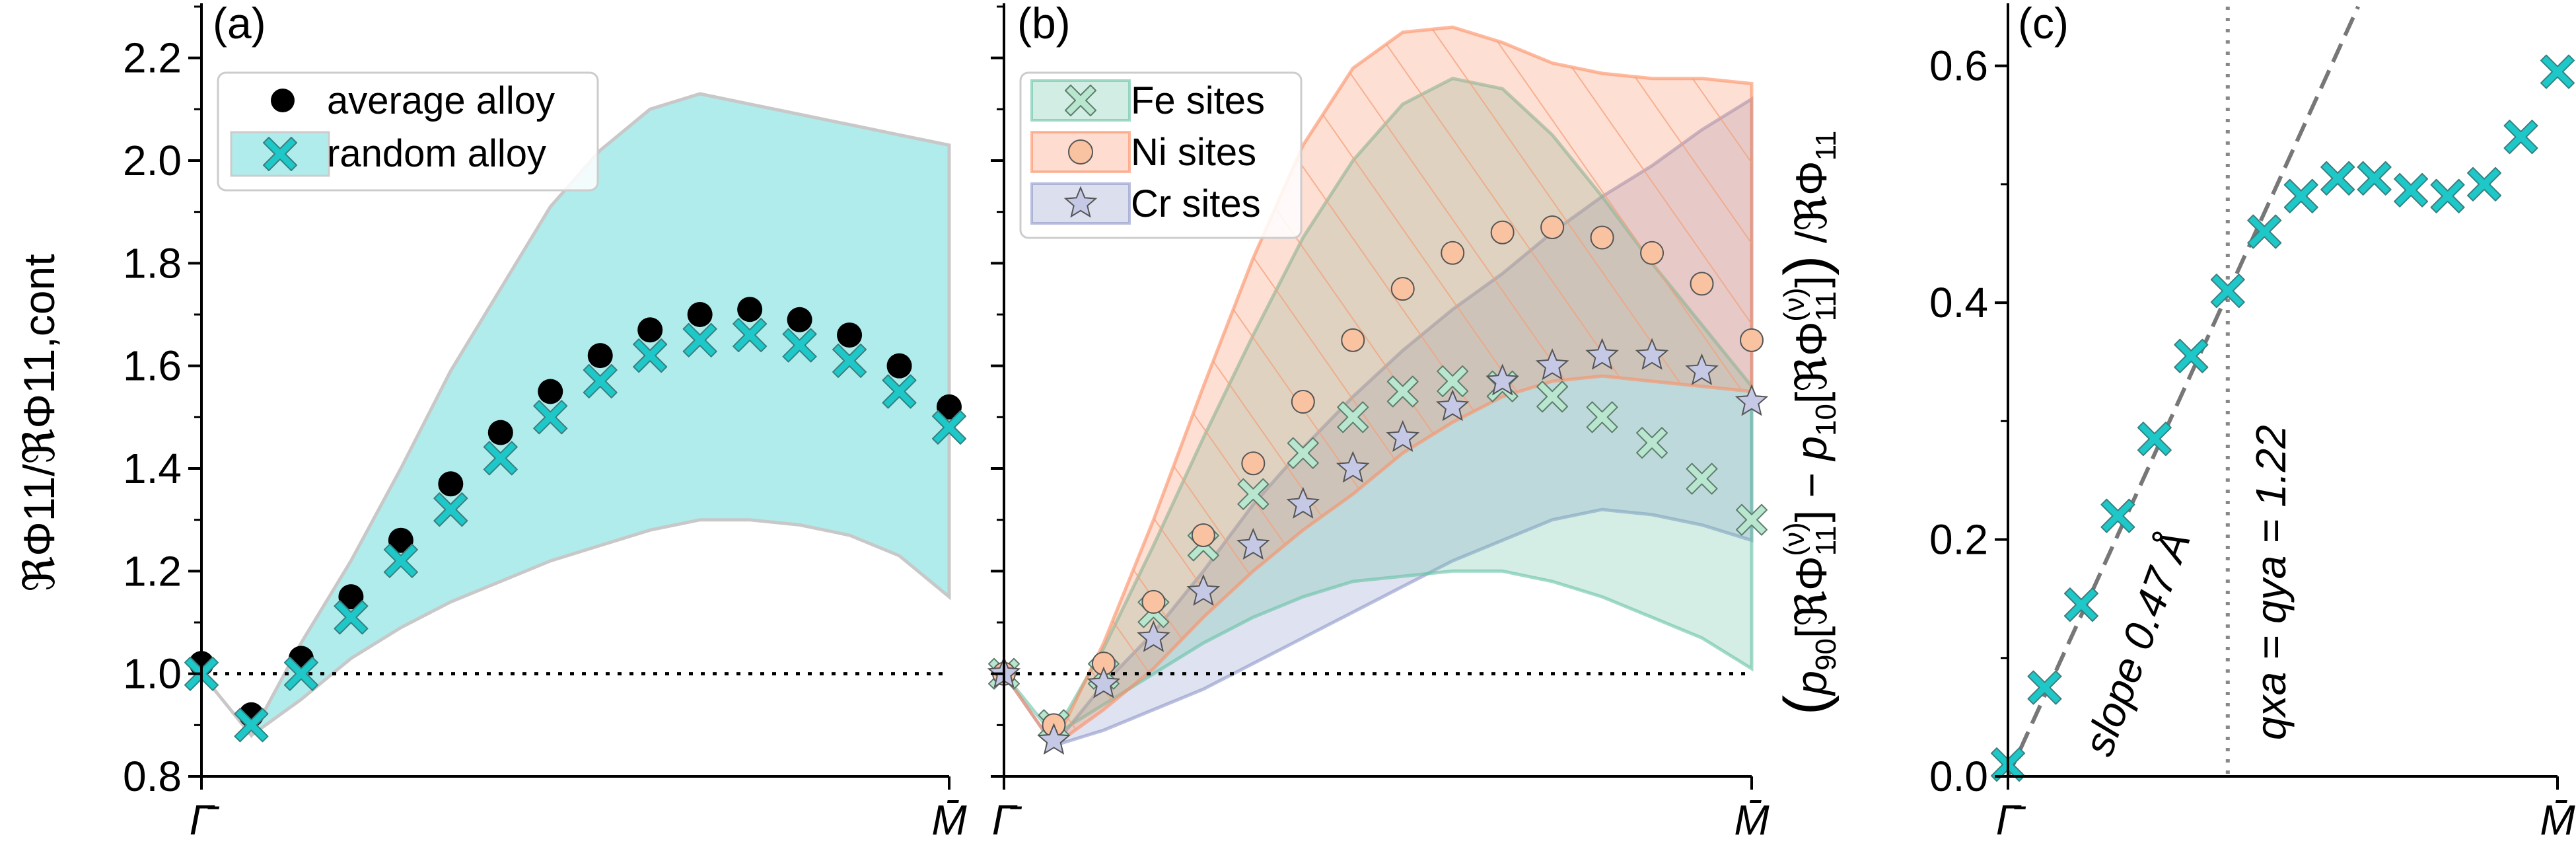  What do you see at coordinates (283, 100) in the screenshot?
I see `legend-marker-average-alloy` at bounding box center [283, 100].